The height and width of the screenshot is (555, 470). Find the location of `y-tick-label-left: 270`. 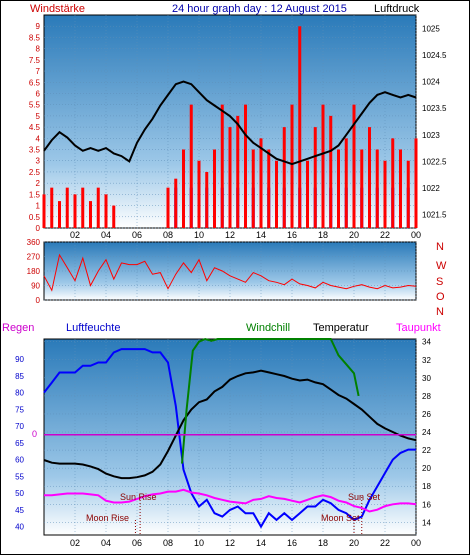

y-tick-label-left: 270 is located at coordinates (34, 257).